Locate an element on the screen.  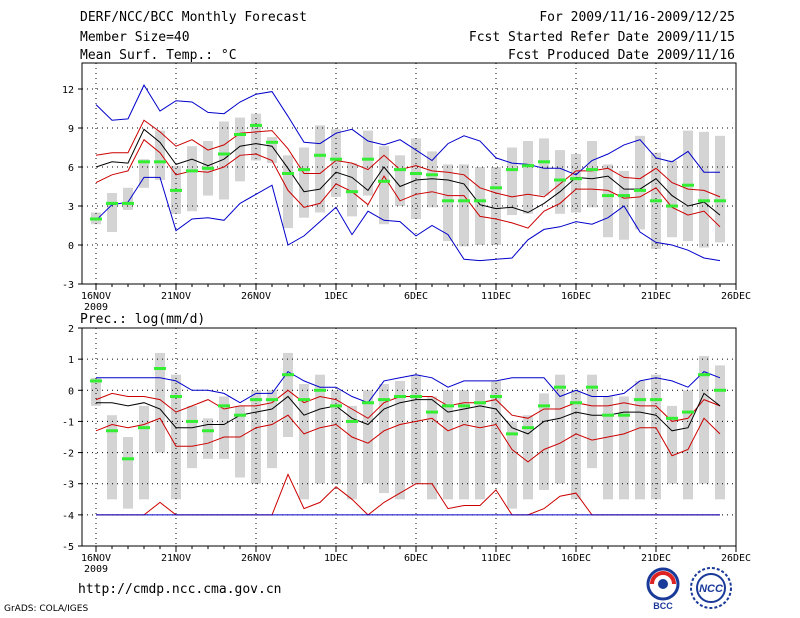
x-tick-label: 21NOV is located at coordinates (176, 296).